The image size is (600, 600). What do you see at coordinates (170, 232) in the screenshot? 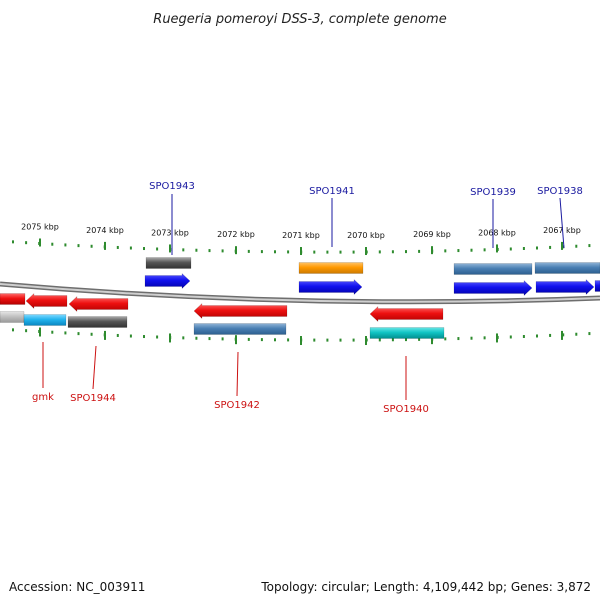
I see `kbp-tick-label: 2073 kbp` at bounding box center [170, 232].